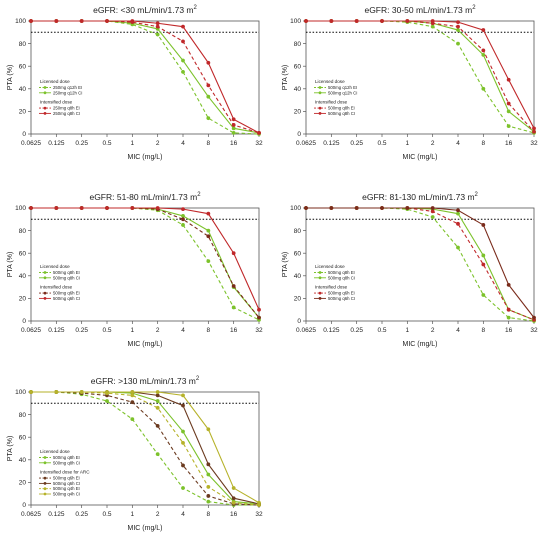 This screenshot has height=544, width=550. Describe the element at coordinates (341, 293) in the screenshot. I see `legend-entry: 500mg q6h EI` at that location.